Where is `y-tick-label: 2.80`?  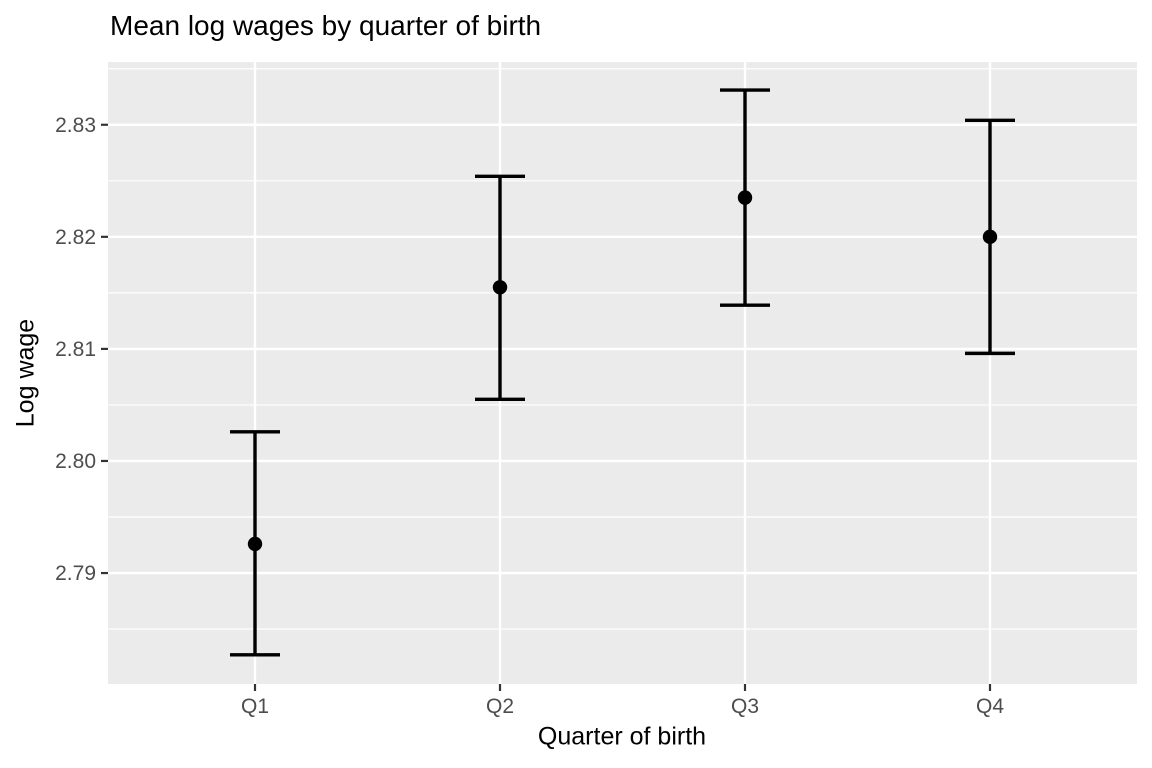
y-tick-label: 2.80 is located at coordinates (75, 461).